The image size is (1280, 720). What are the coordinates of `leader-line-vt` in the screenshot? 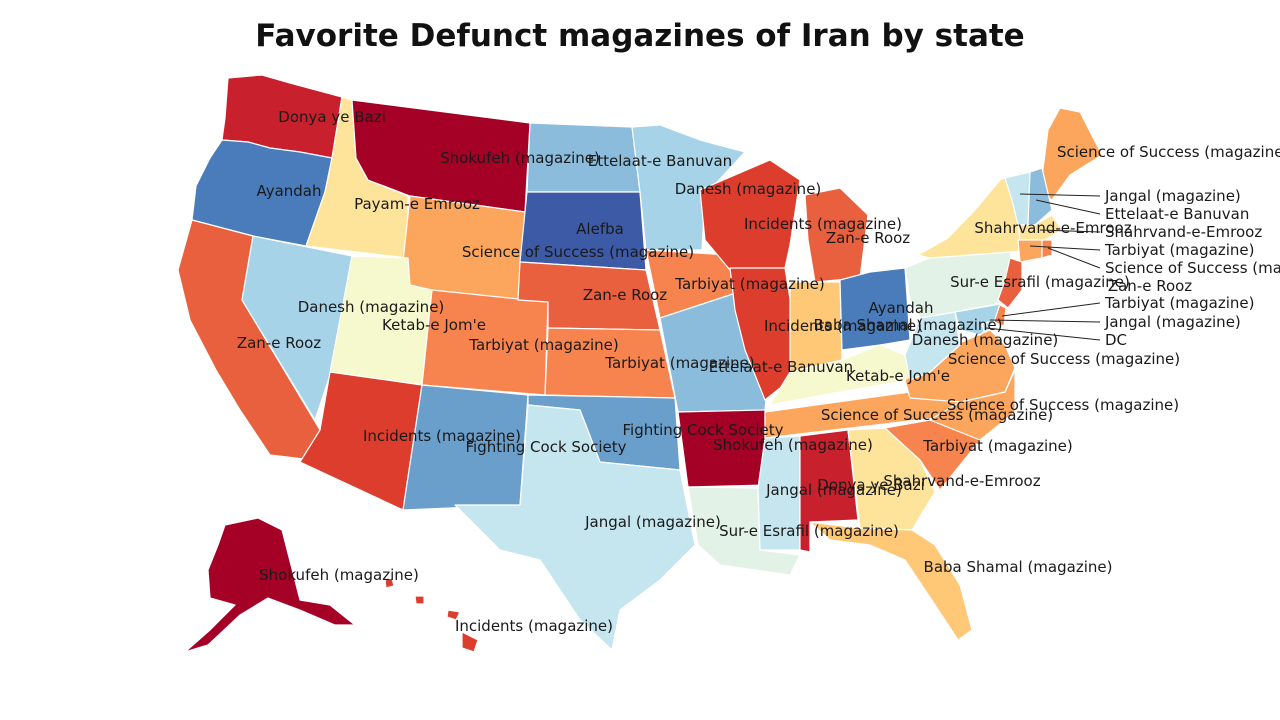 It's located at (1060, 195).